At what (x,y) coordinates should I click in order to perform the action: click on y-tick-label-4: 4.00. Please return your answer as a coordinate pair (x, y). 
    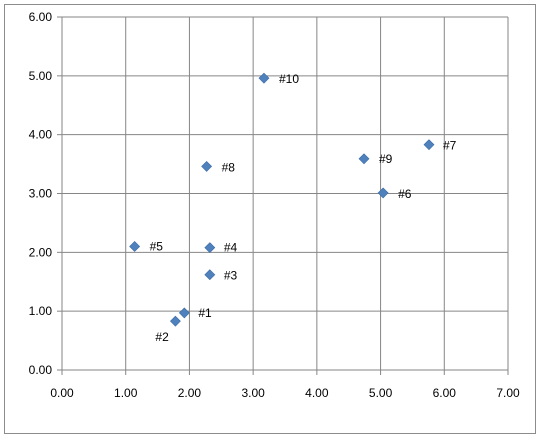
    Looking at the image, I should click on (41, 135).